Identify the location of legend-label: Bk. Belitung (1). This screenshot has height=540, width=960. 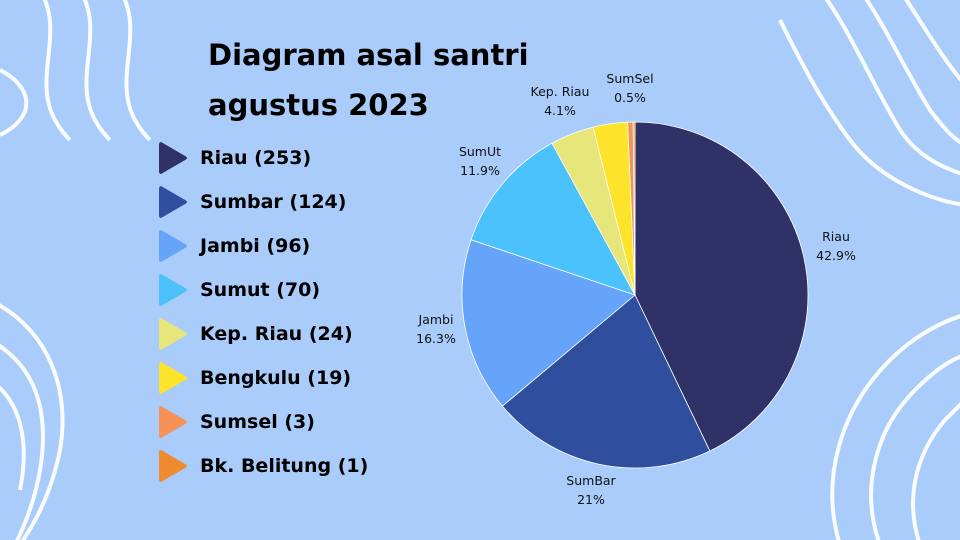
(284, 466).